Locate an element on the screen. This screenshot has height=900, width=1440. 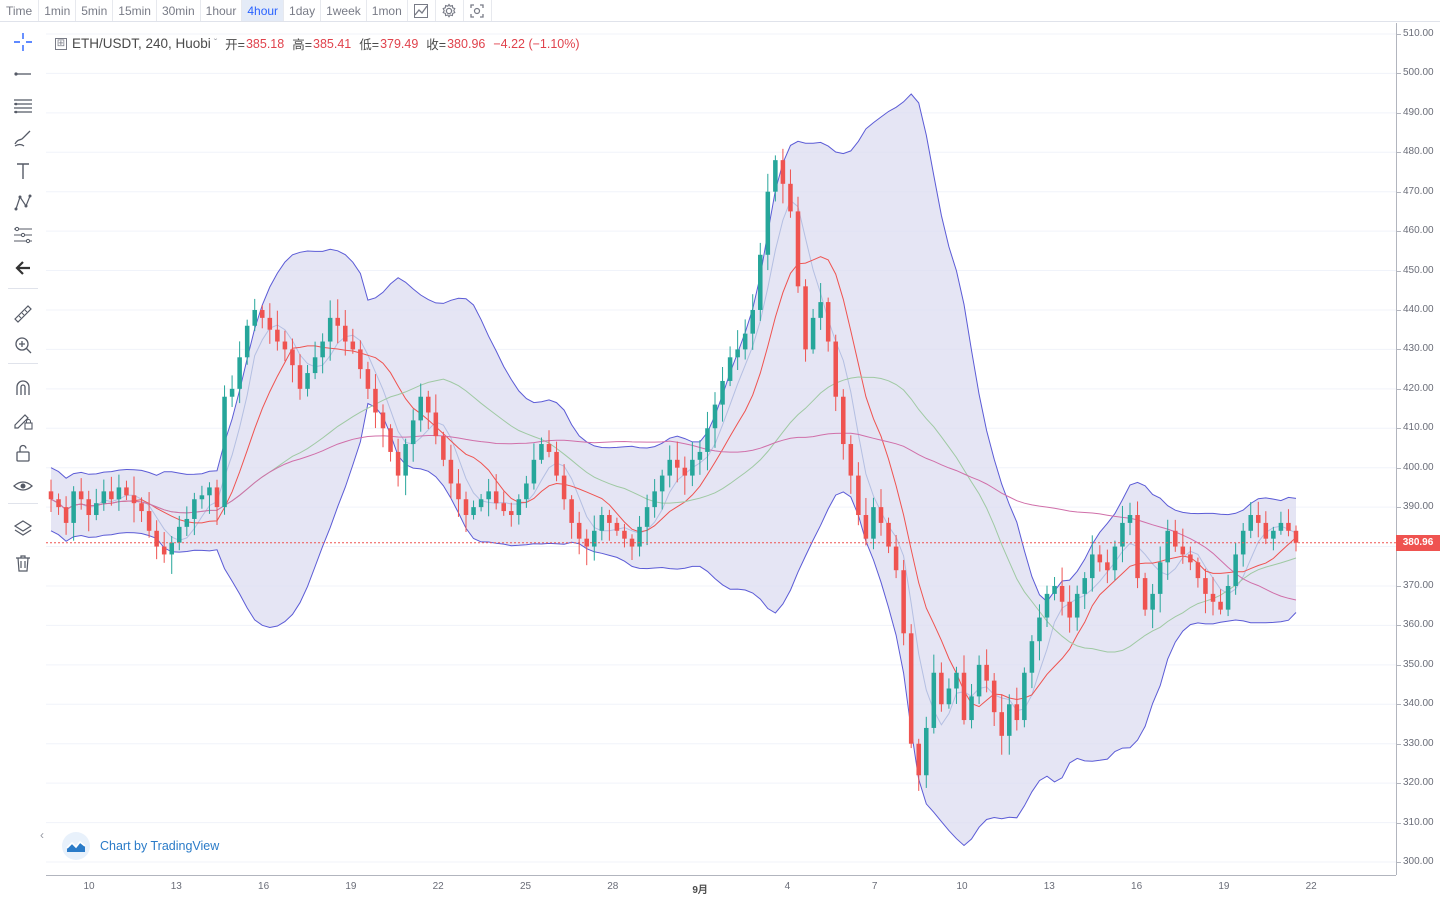
magnet-icon is located at coordinates (23, 388).